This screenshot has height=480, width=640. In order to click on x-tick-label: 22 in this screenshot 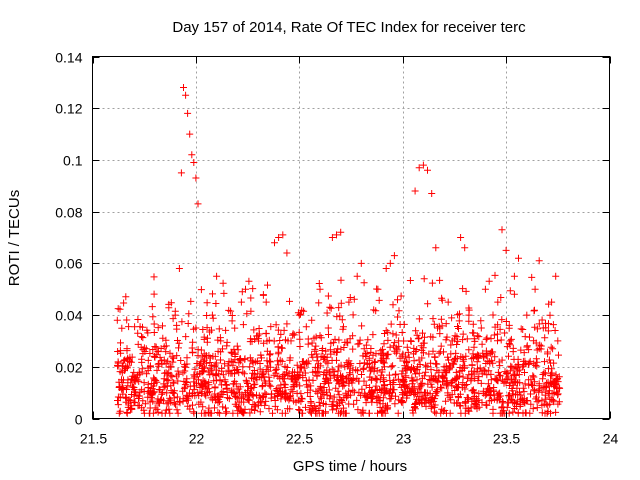, I will do `click(197, 439)`.